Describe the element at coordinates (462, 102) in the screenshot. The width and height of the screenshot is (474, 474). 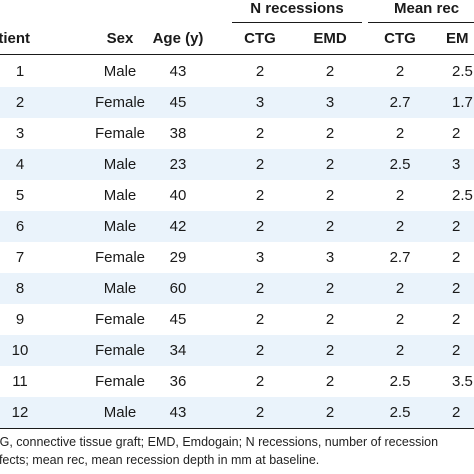
I see `cell-mean-emd: 1.7` at that location.